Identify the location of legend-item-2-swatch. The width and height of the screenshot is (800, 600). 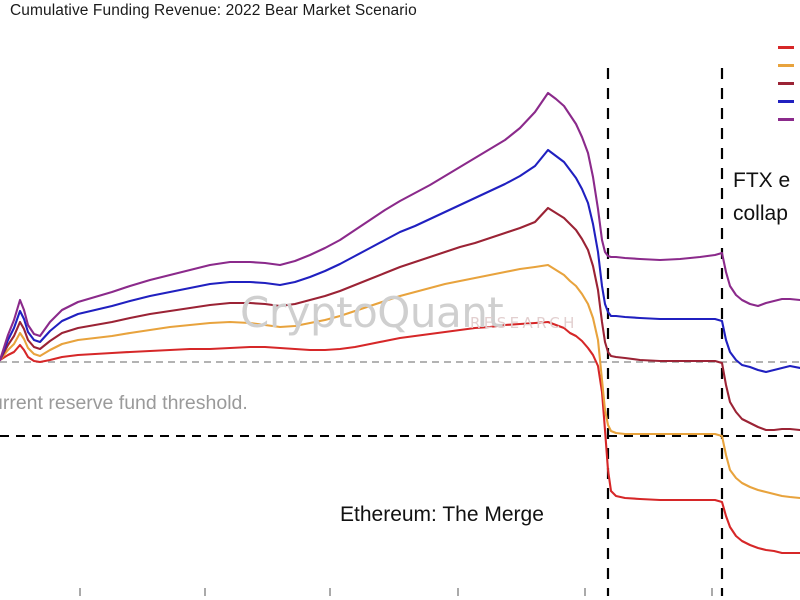
(786, 65).